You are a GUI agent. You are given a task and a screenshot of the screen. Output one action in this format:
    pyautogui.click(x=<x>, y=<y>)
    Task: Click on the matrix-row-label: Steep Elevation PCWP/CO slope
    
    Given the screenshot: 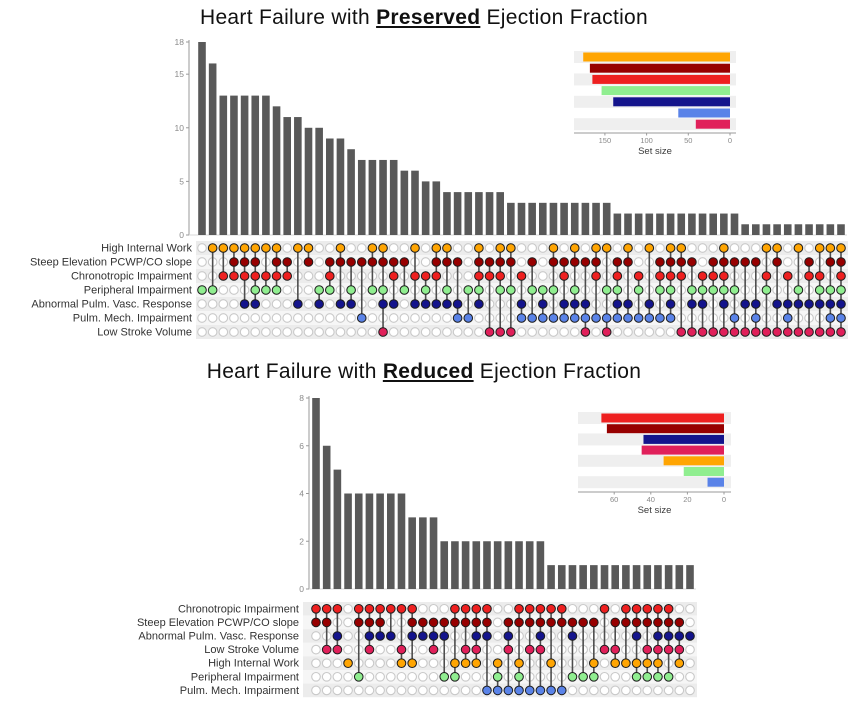 What is the action you would take?
    pyautogui.click(x=218, y=623)
    